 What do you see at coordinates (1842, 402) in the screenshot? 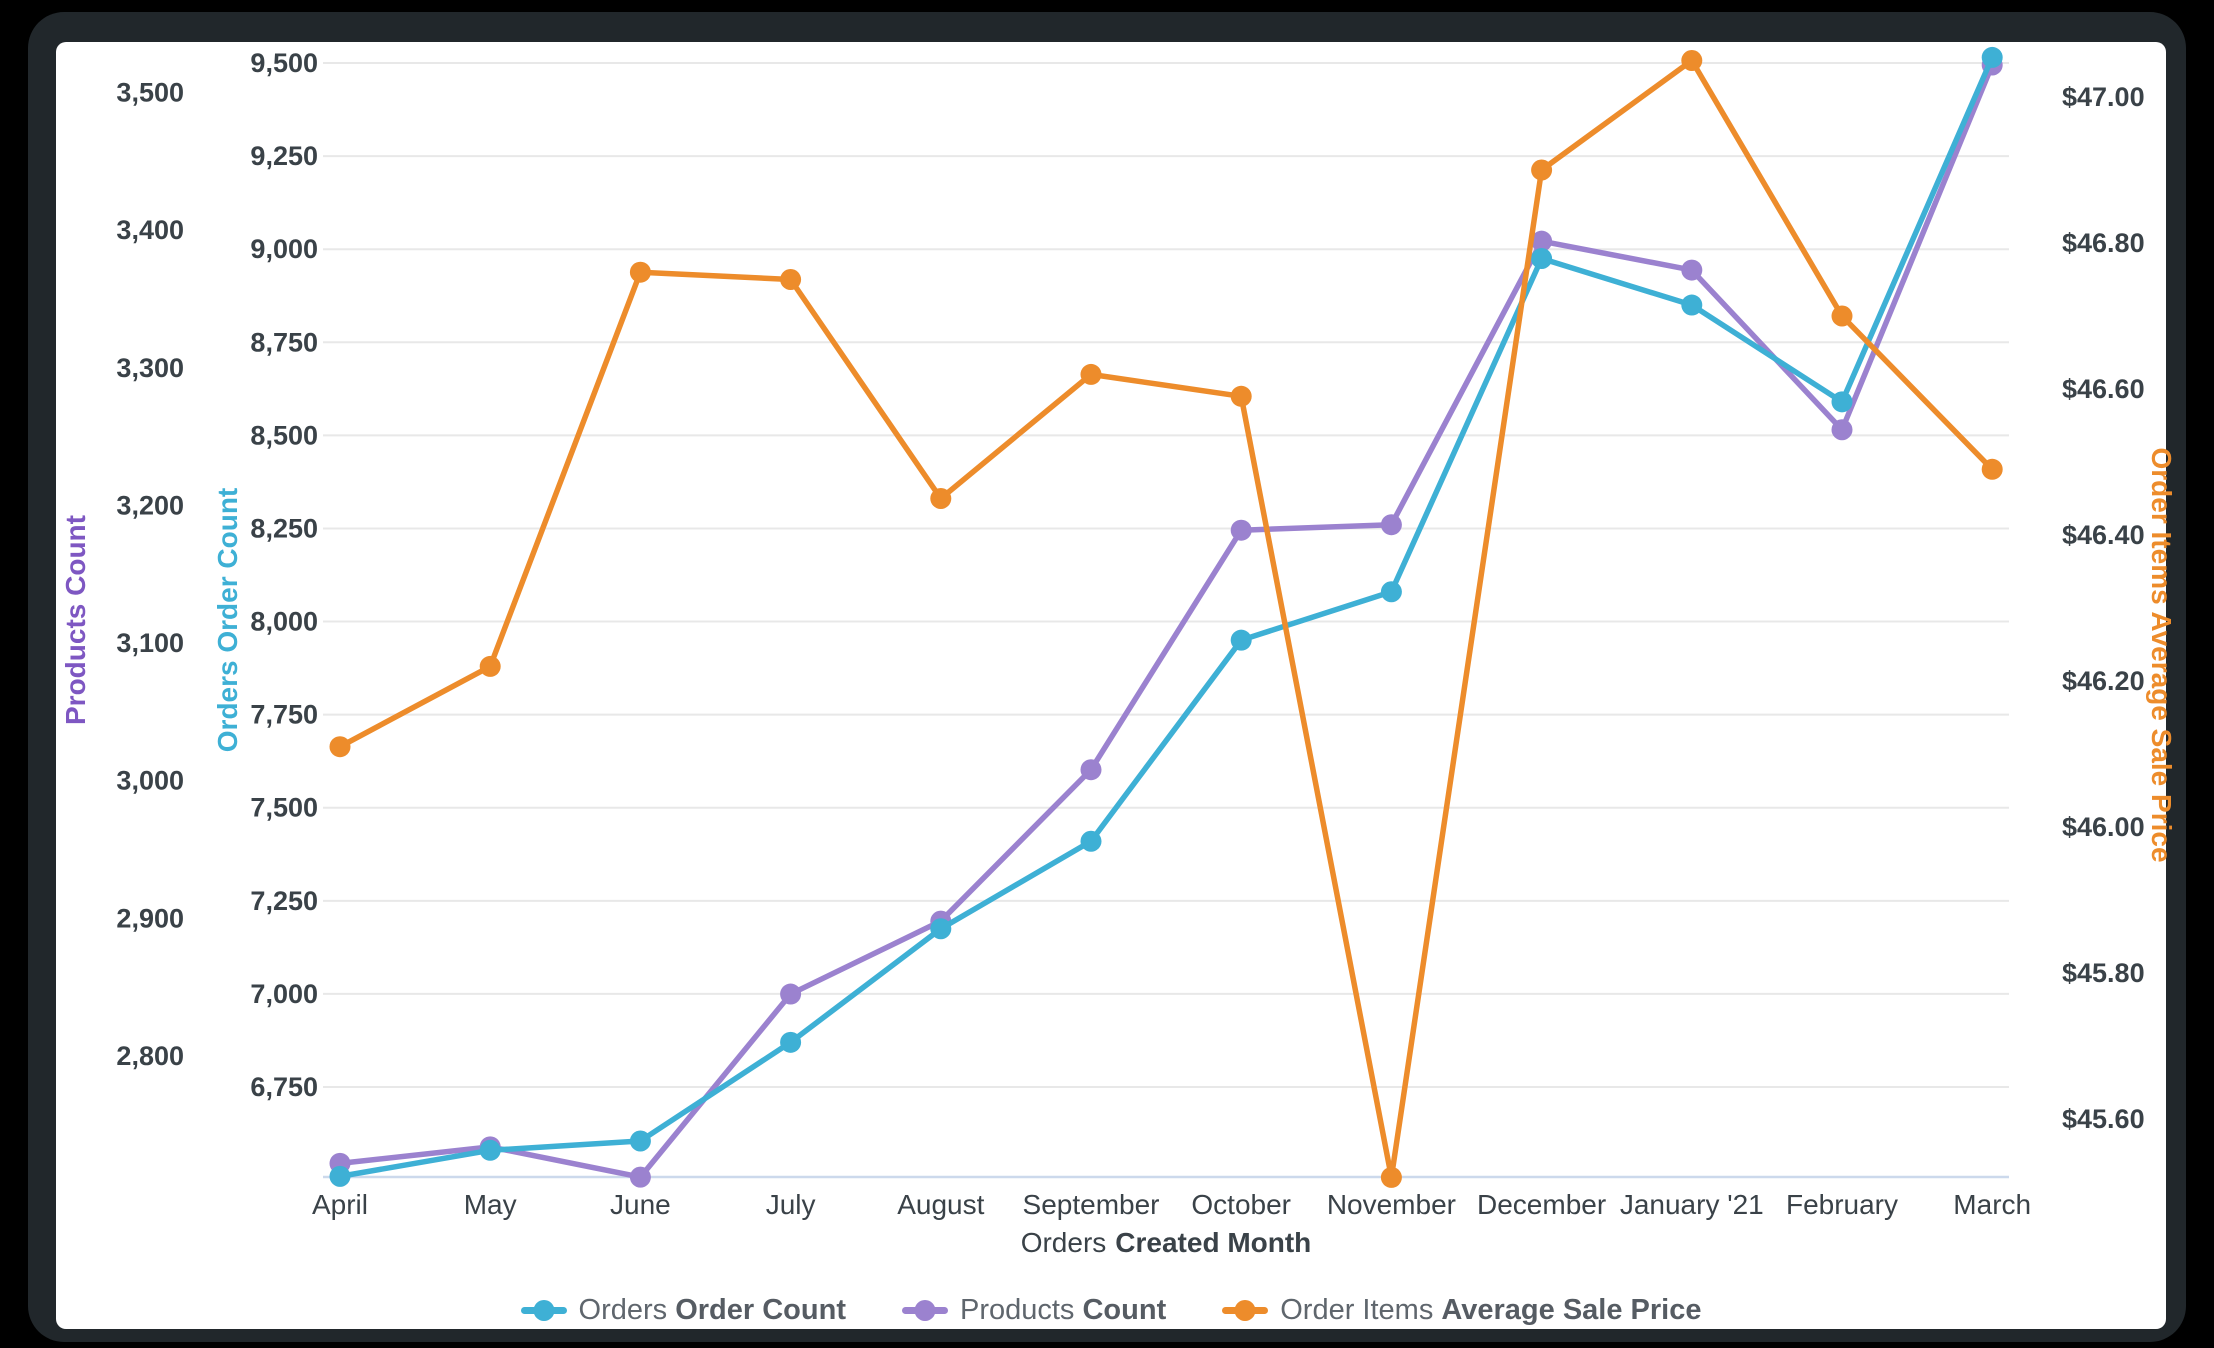
I see `data-point-orders-February` at bounding box center [1842, 402].